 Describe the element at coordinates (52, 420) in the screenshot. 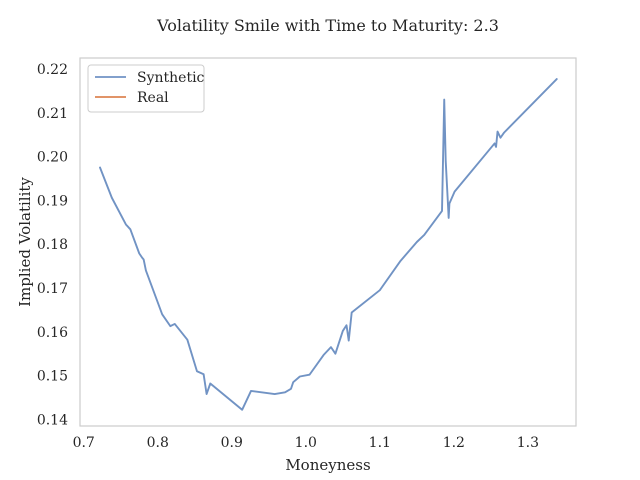

I see `y-tick-label: 0.14` at that location.